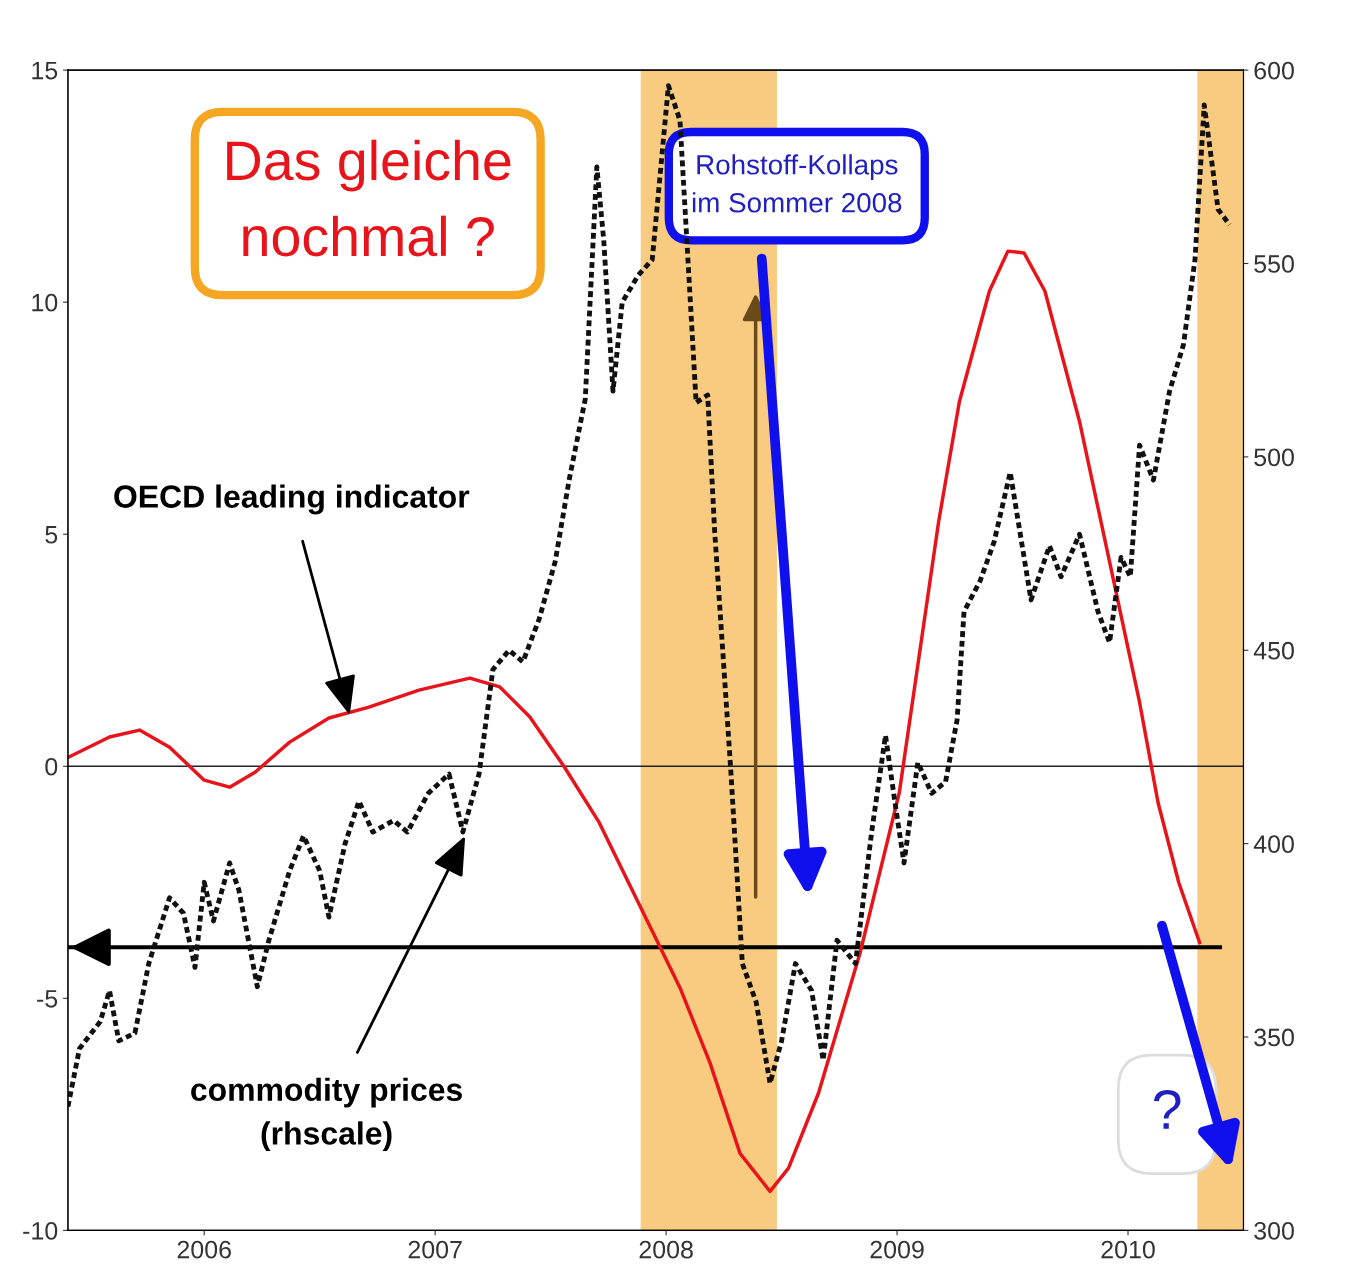 The image size is (1359, 1275). What do you see at coordinates (1167, 1109) in the screenshot?
I see `annotation: ?` at bounding box center [1167, 1109].